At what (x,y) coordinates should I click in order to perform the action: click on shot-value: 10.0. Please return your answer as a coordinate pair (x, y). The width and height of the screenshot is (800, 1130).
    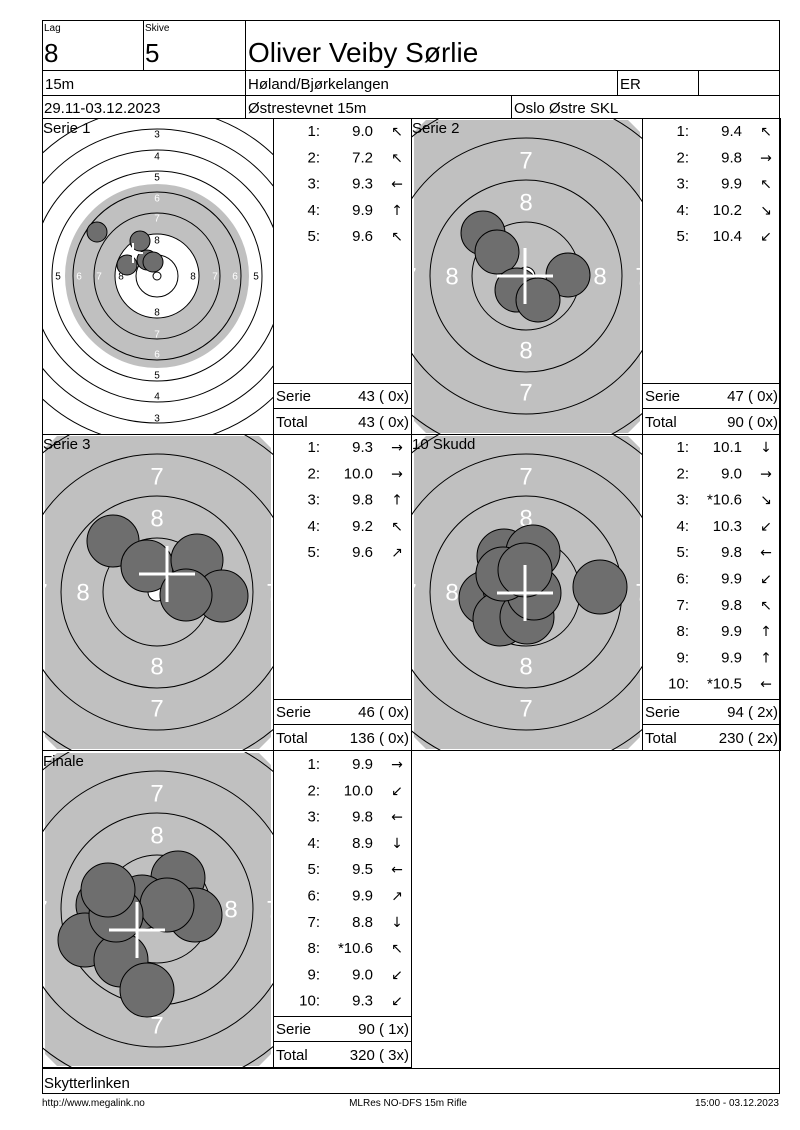
    Looking at the image, I should click on (358, 473).